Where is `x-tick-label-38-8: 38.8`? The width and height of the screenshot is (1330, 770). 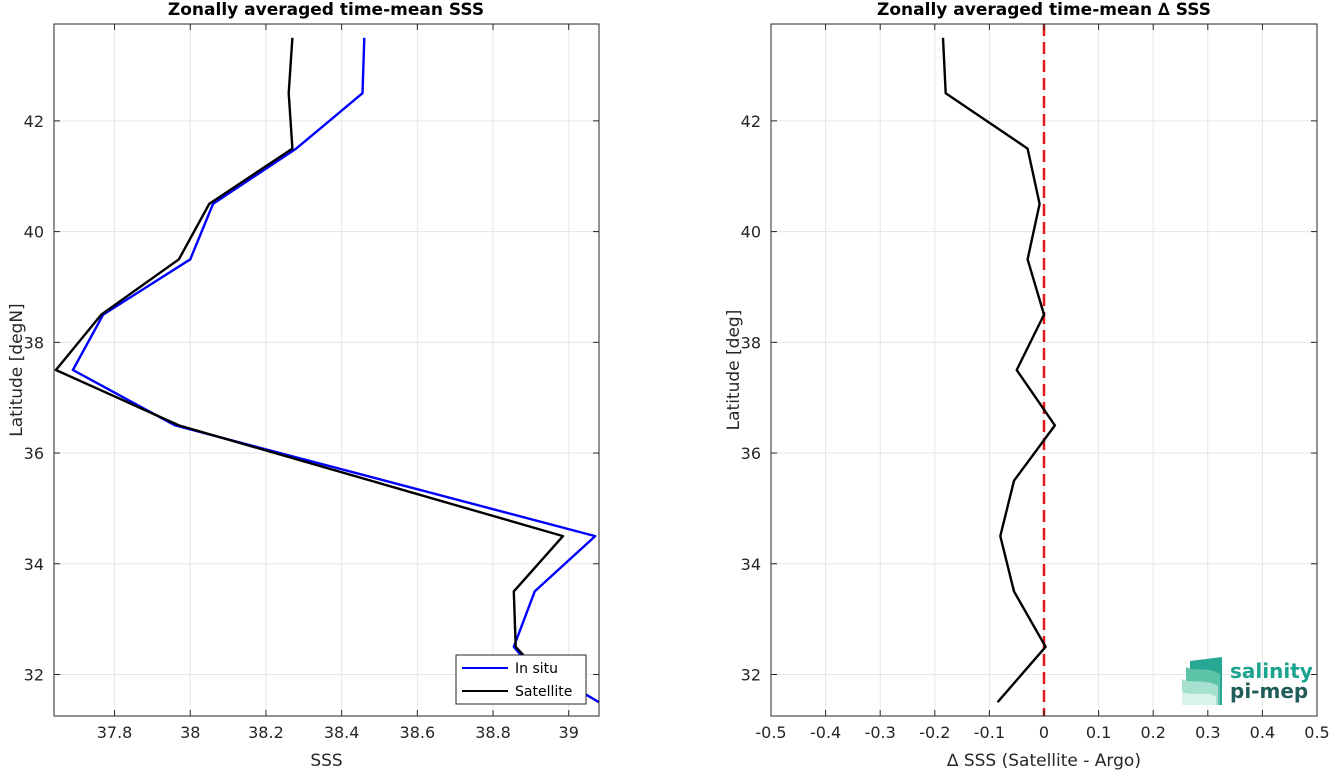 x-tick-label-38-8: 38.8 is located at coordinates (493, 732).